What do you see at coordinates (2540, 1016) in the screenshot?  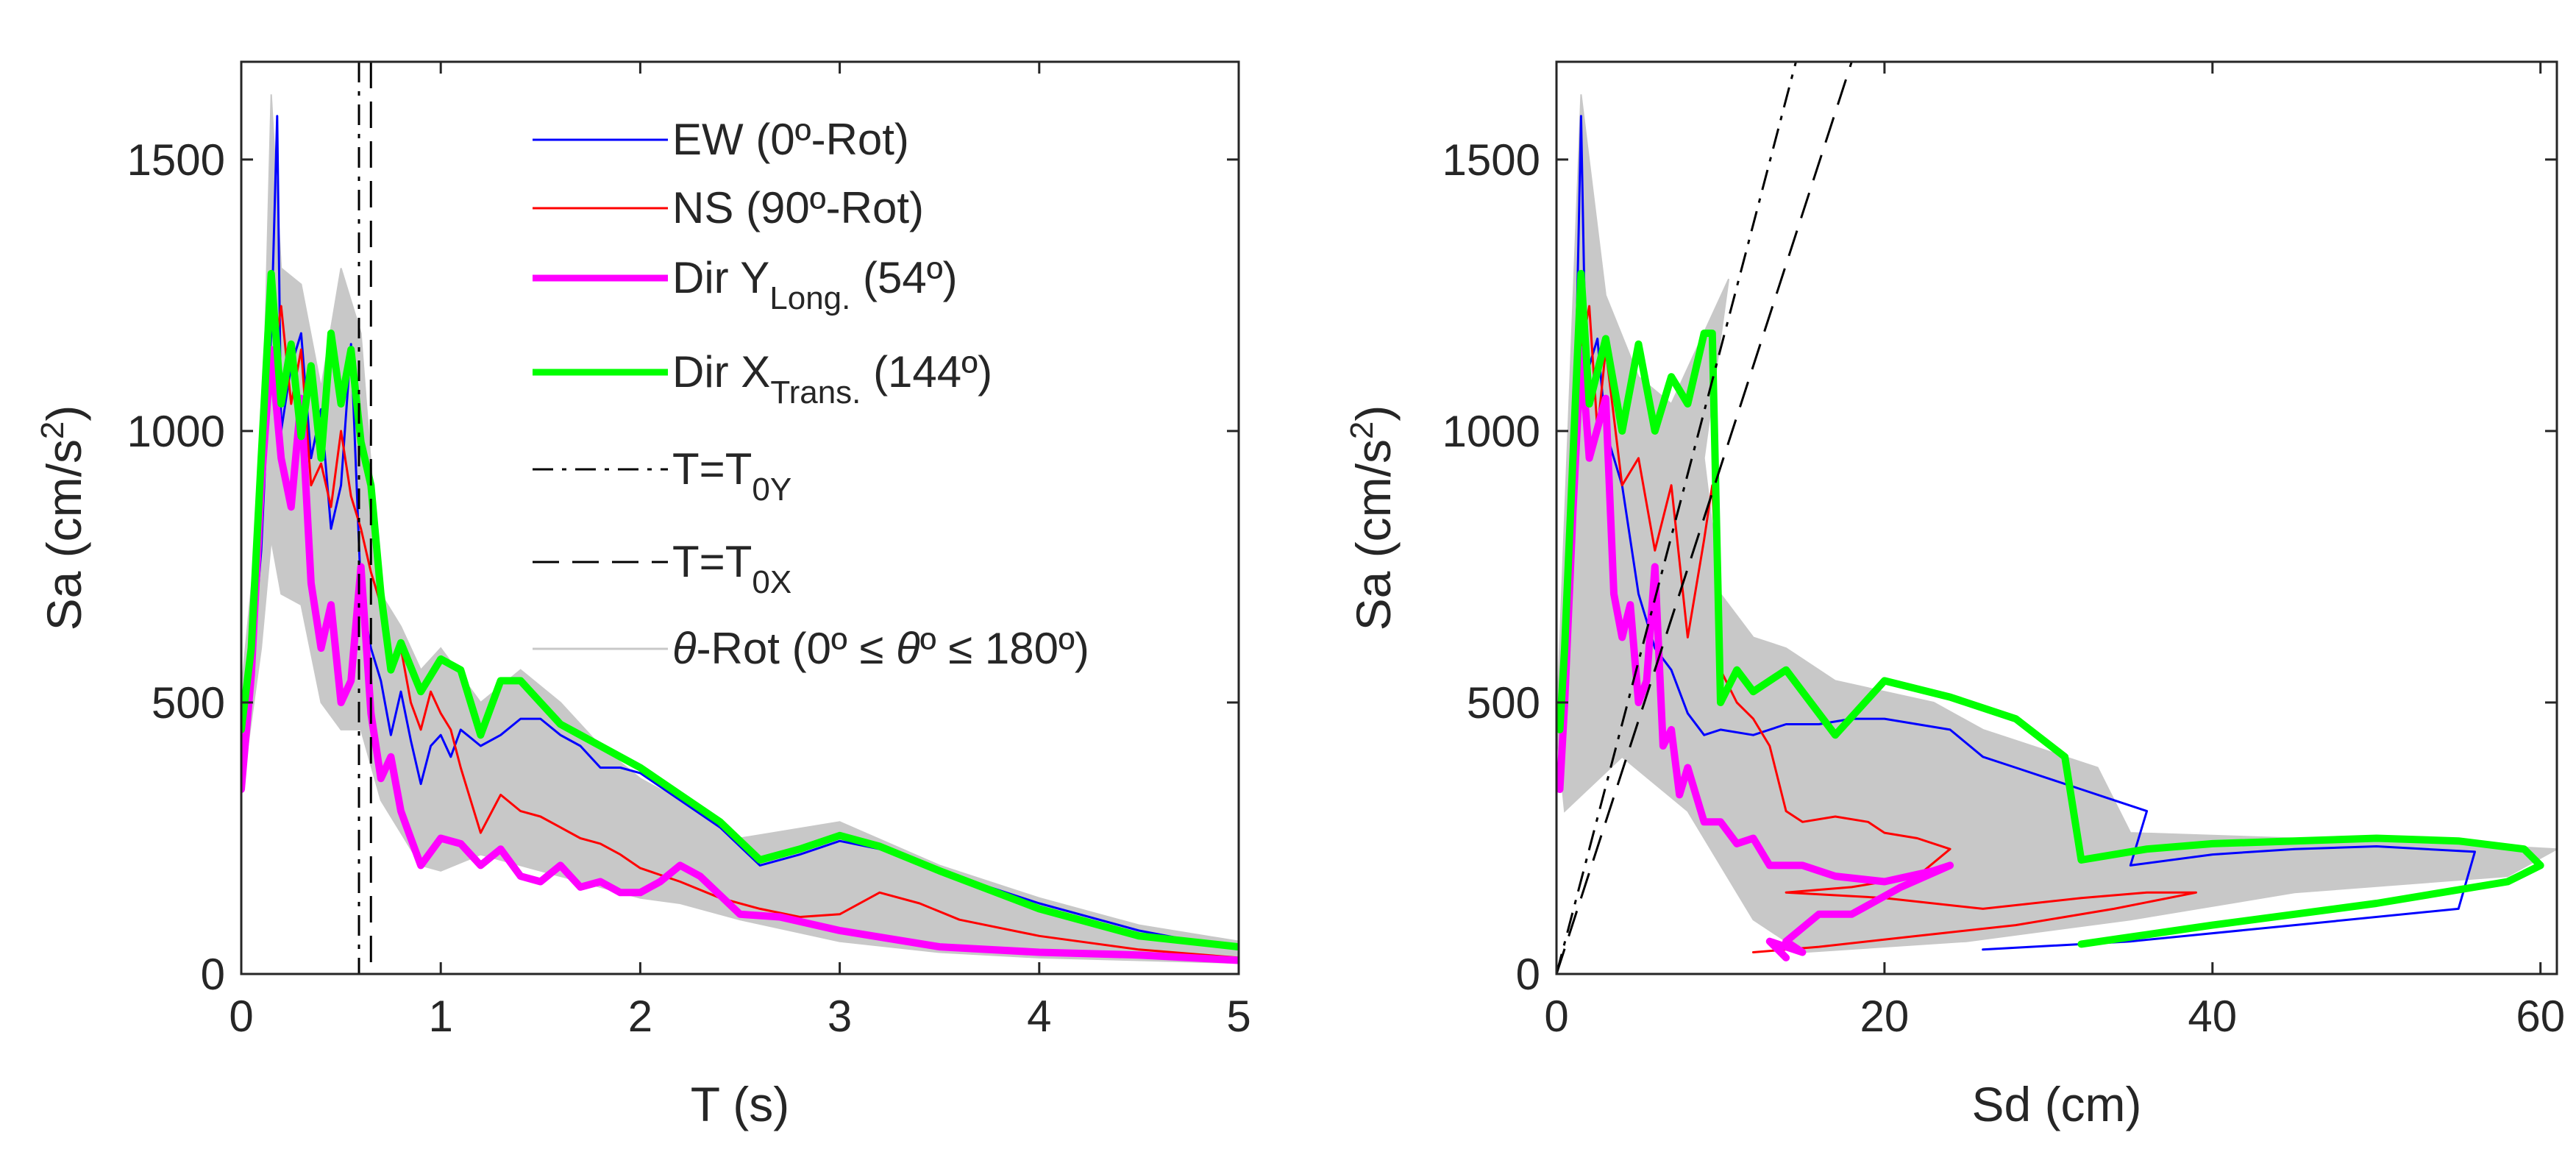 I see `right-xtick-label: 60` at bounding box center [2540, 1016].